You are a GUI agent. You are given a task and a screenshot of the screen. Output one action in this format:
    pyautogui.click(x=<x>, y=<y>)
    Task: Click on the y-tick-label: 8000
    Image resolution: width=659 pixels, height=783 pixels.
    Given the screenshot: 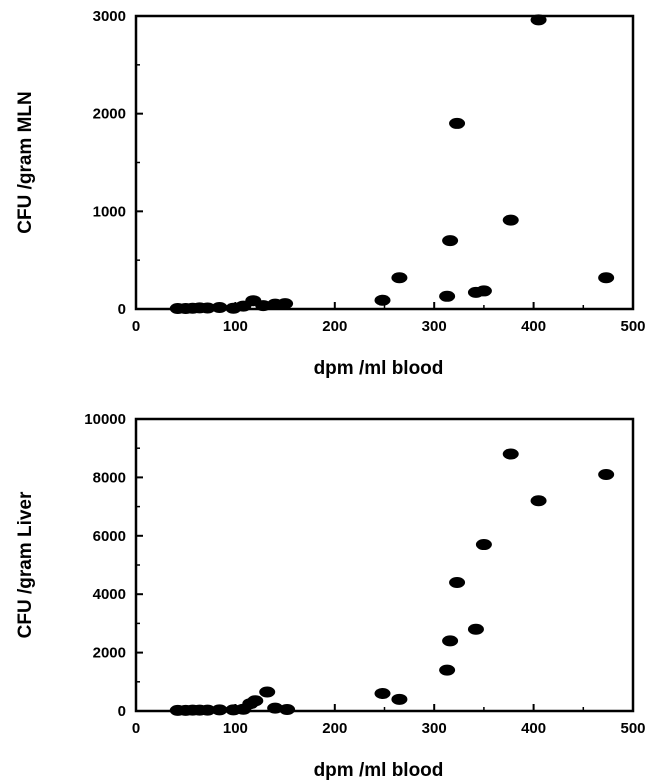 What is the action you would take?
    pyautogui.click(x=109, y=477)
    